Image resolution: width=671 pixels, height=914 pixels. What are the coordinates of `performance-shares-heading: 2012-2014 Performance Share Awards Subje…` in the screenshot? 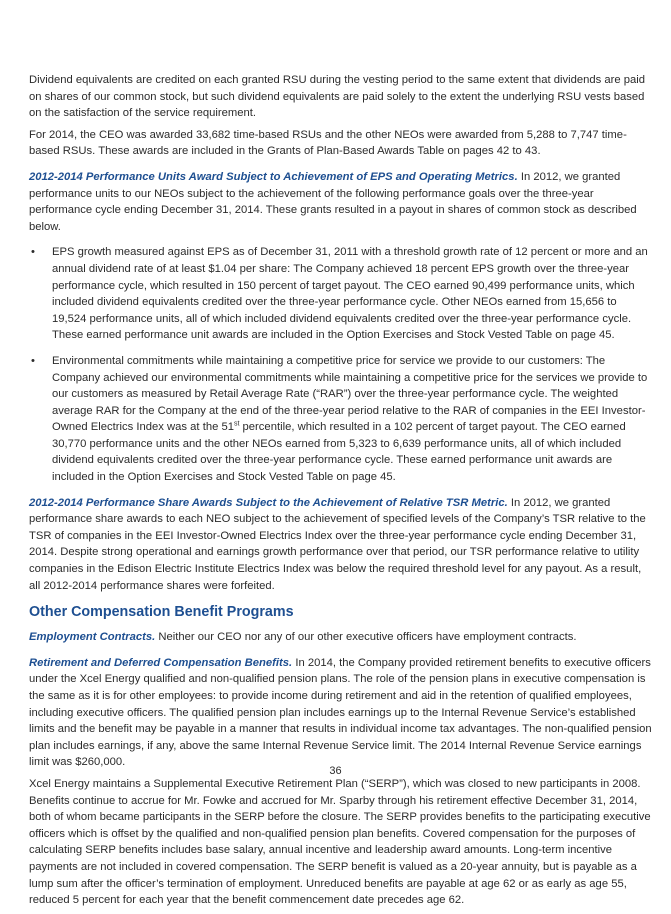 It's located at (268, 502).